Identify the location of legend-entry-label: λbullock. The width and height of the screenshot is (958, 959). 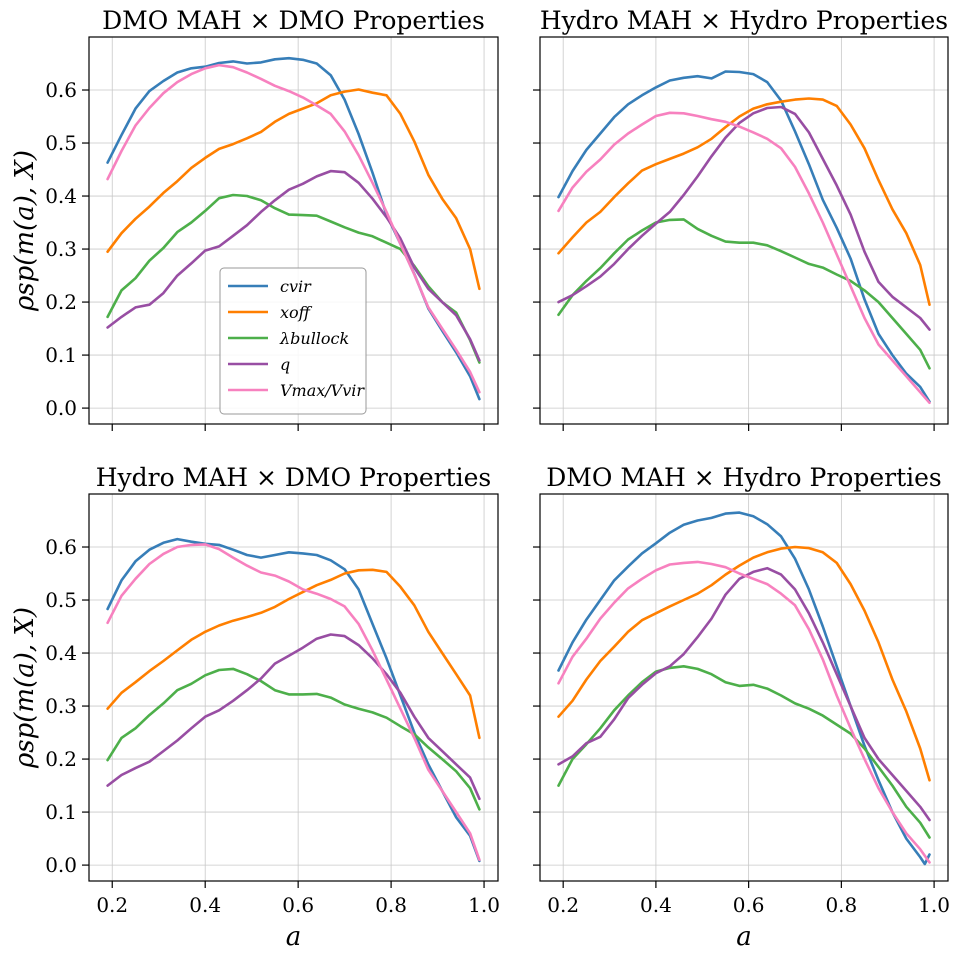
(314, 338).